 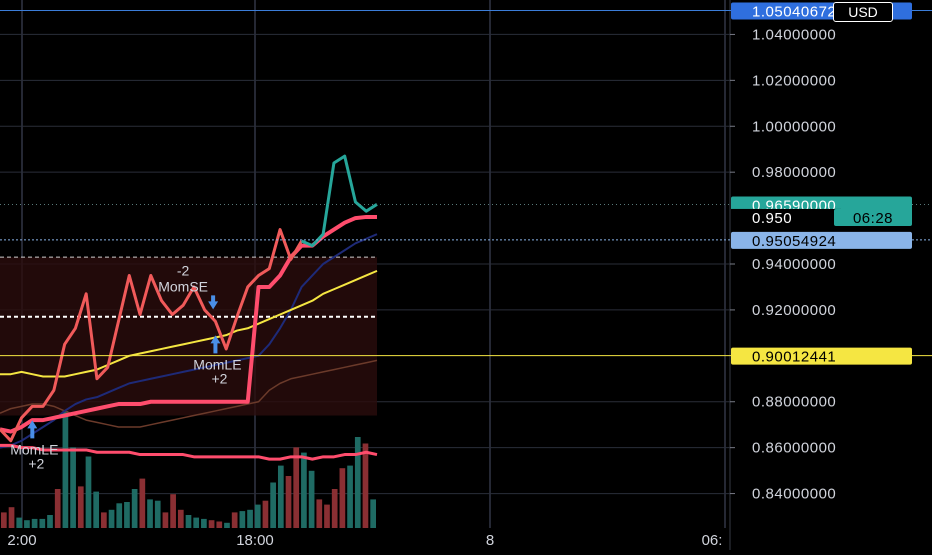 I want to click on y-tick-label: 1.00000000, so click(x=794, y=126).